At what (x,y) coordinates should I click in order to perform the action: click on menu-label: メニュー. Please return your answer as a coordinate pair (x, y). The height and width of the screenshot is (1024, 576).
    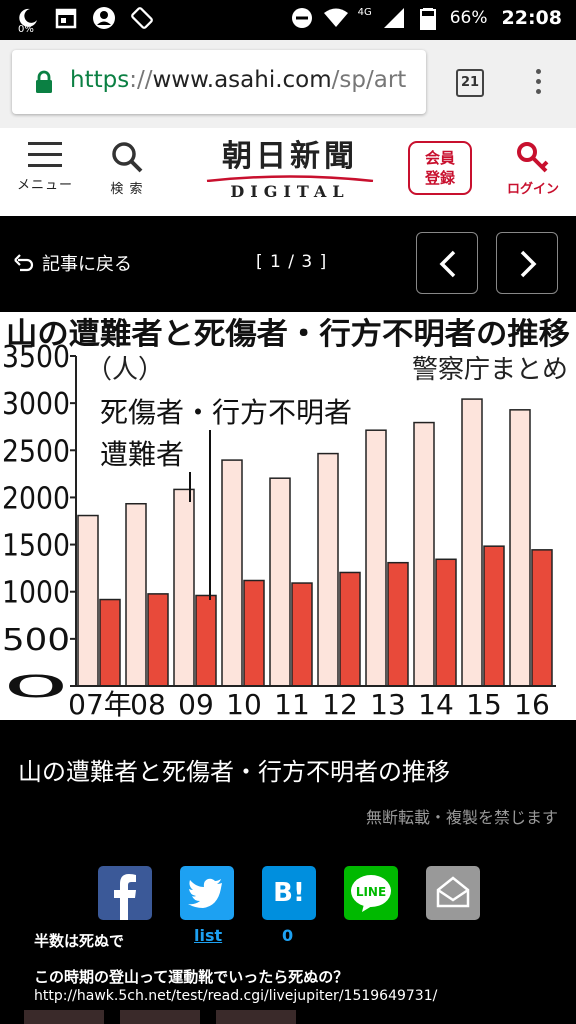
    Looking at the image, I should click on (44, 185).